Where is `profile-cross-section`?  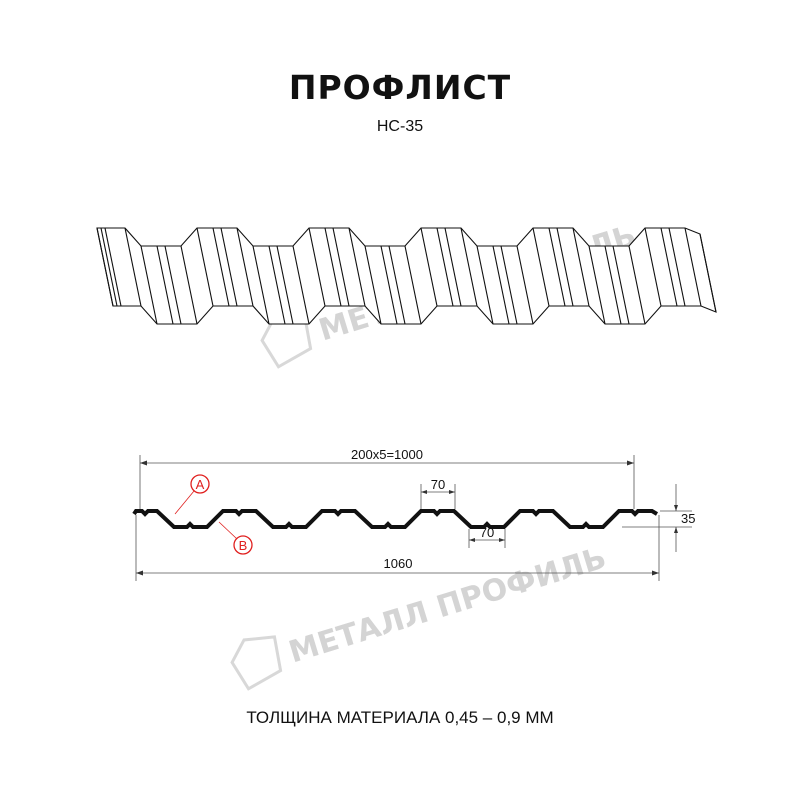 profile-cross-section is located at coordinates (395, 519).